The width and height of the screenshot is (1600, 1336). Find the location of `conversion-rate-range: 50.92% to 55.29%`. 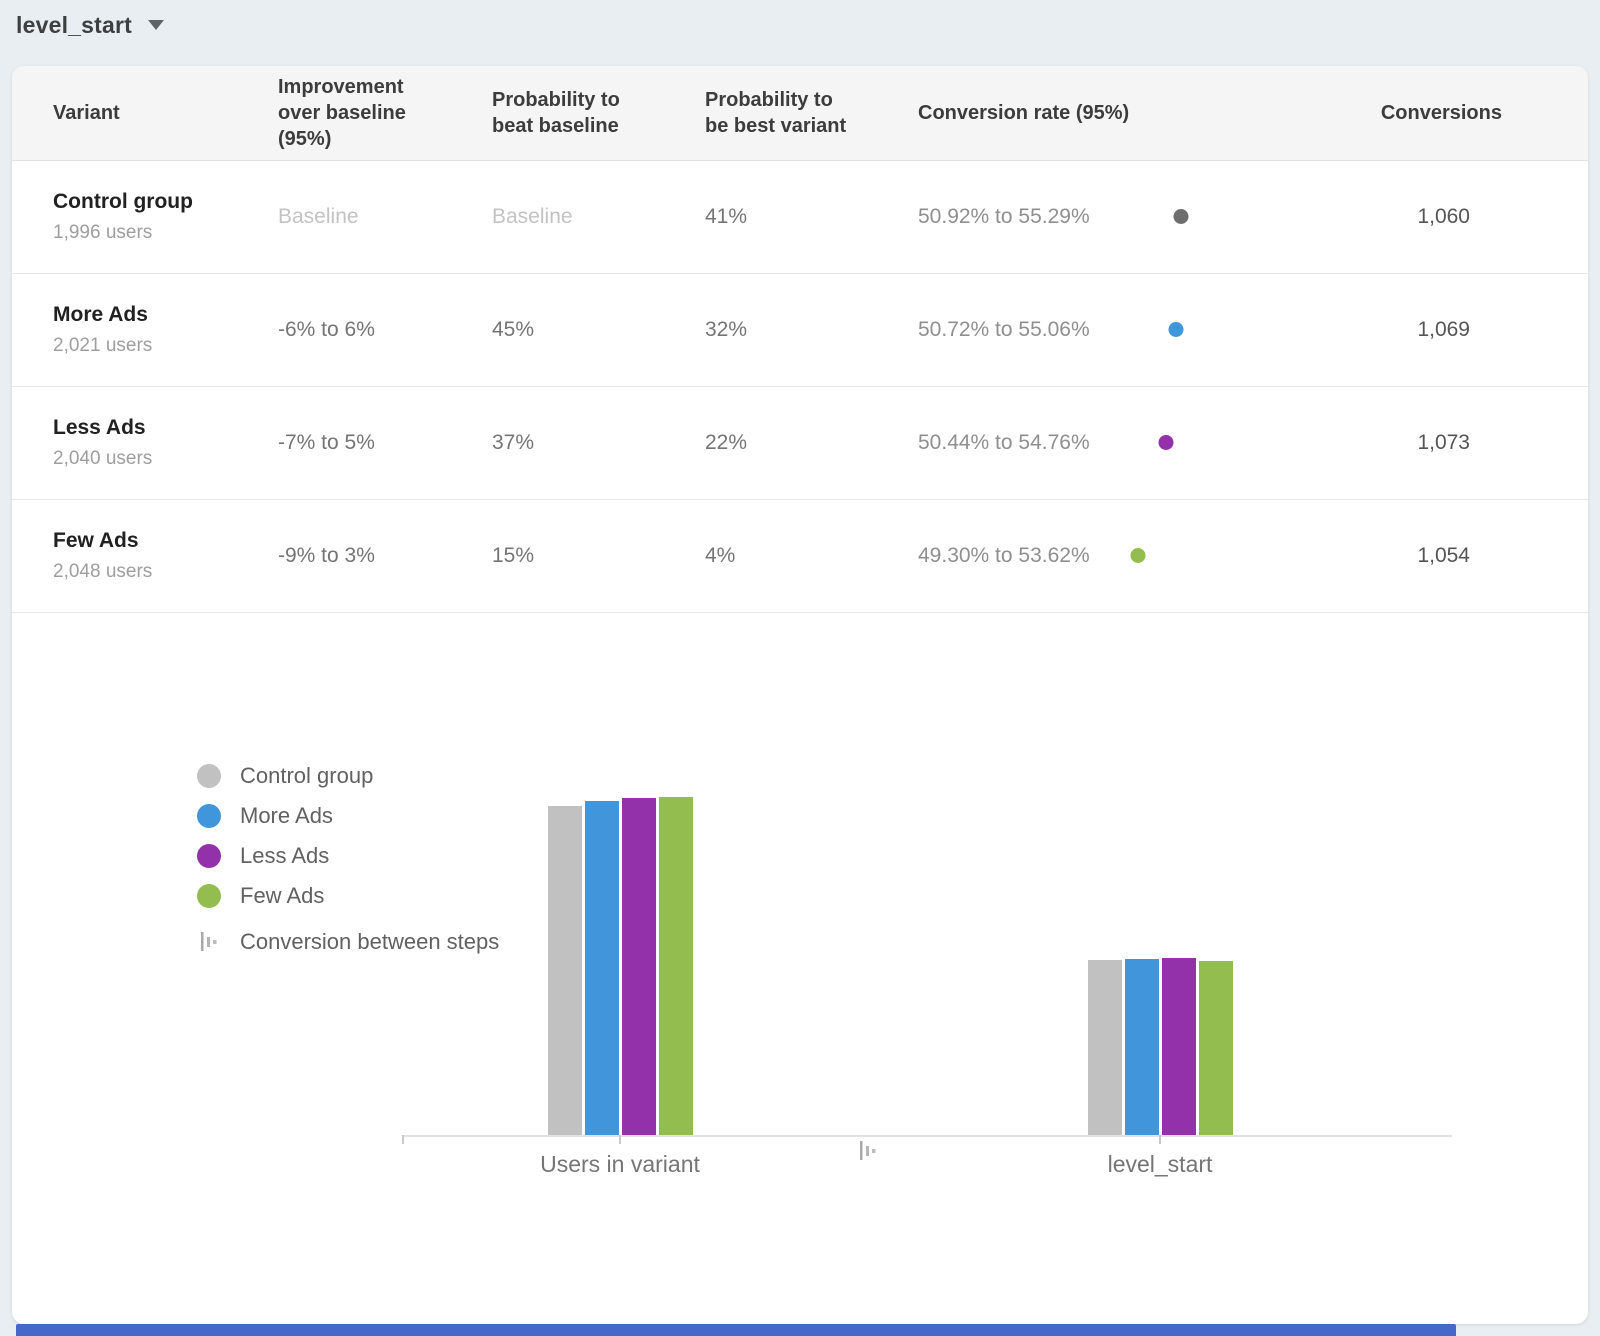

conversion-rate-range: 50.92% to 55.29% is located at coordinates (1004, 216).